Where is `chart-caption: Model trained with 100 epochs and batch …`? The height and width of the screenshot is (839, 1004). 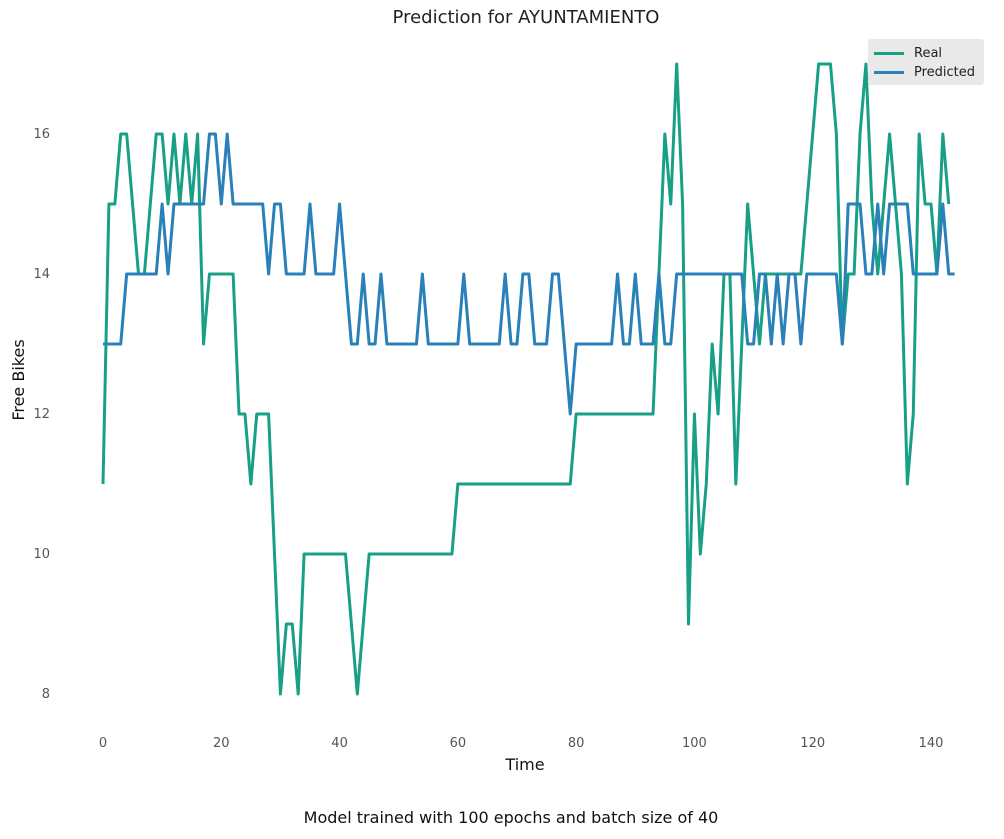 chart-caption: Model trained with 100 epochs and batch … is located at coordinates (511, 817).